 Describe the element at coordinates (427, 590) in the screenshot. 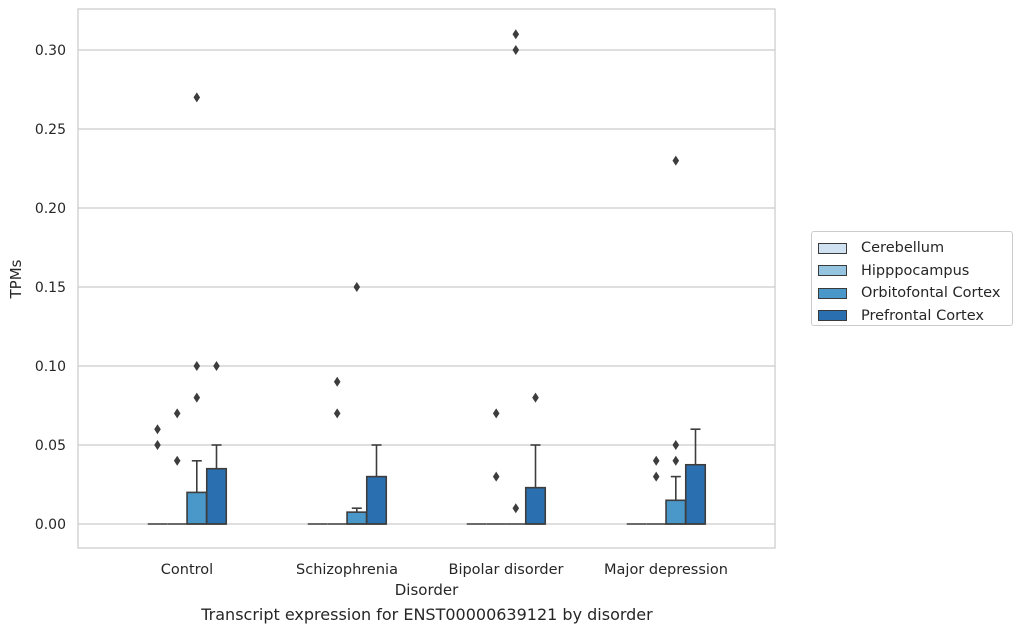

I see `x-axis-label: Disorder` at that location.